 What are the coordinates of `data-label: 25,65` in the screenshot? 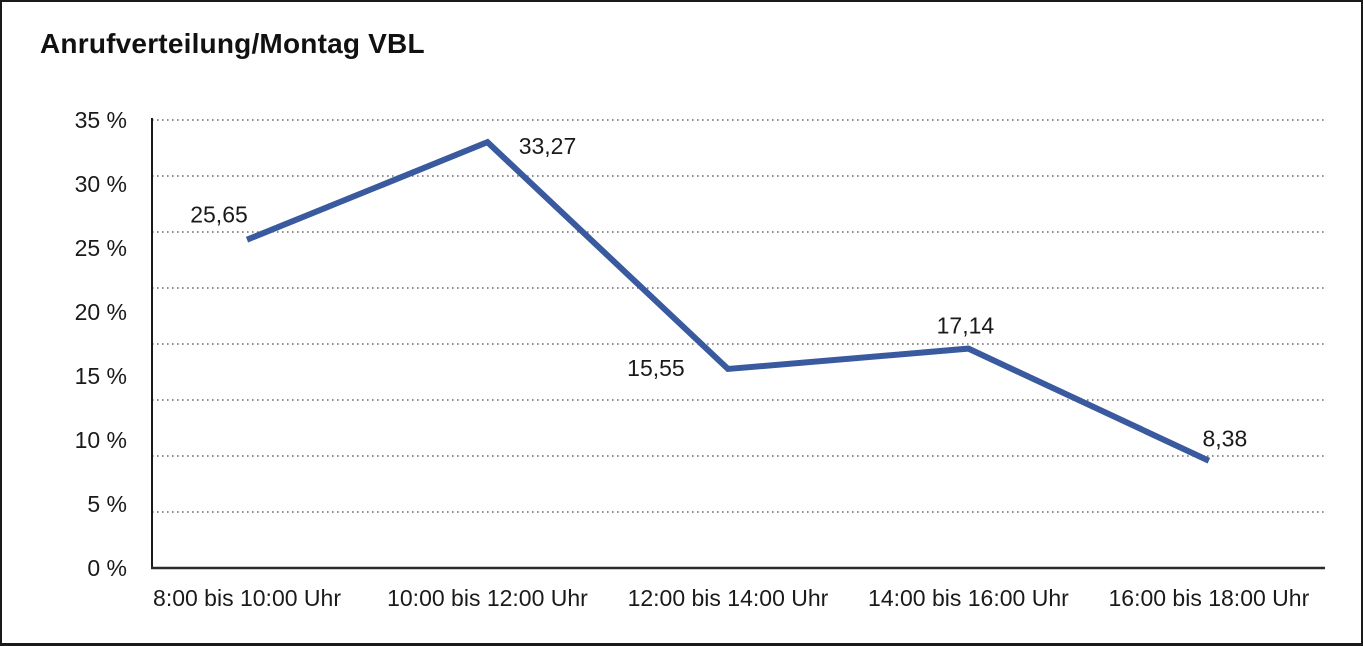 It's located at (219, 215).